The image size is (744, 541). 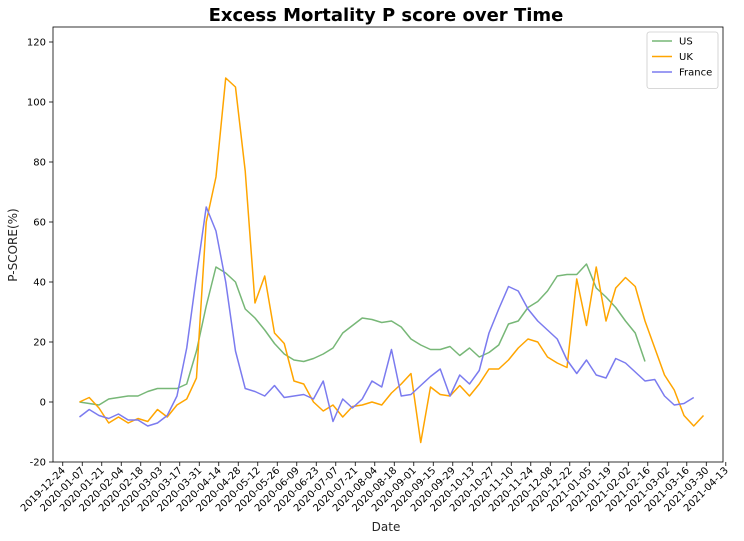 What do you see at coordinates (38, 463) in the screenshot?
I see `y-tick-label: -20` at bounding box center [38, 463].